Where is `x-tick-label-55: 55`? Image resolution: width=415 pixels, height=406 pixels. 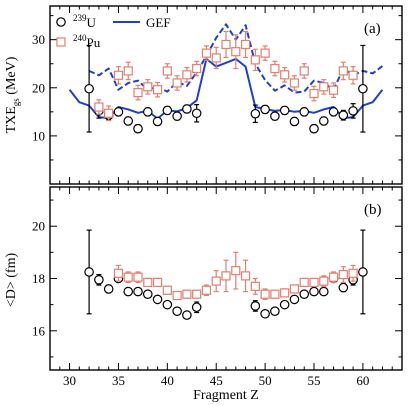 x-tick-label-55: 55 is located at coordinates (314, 380).